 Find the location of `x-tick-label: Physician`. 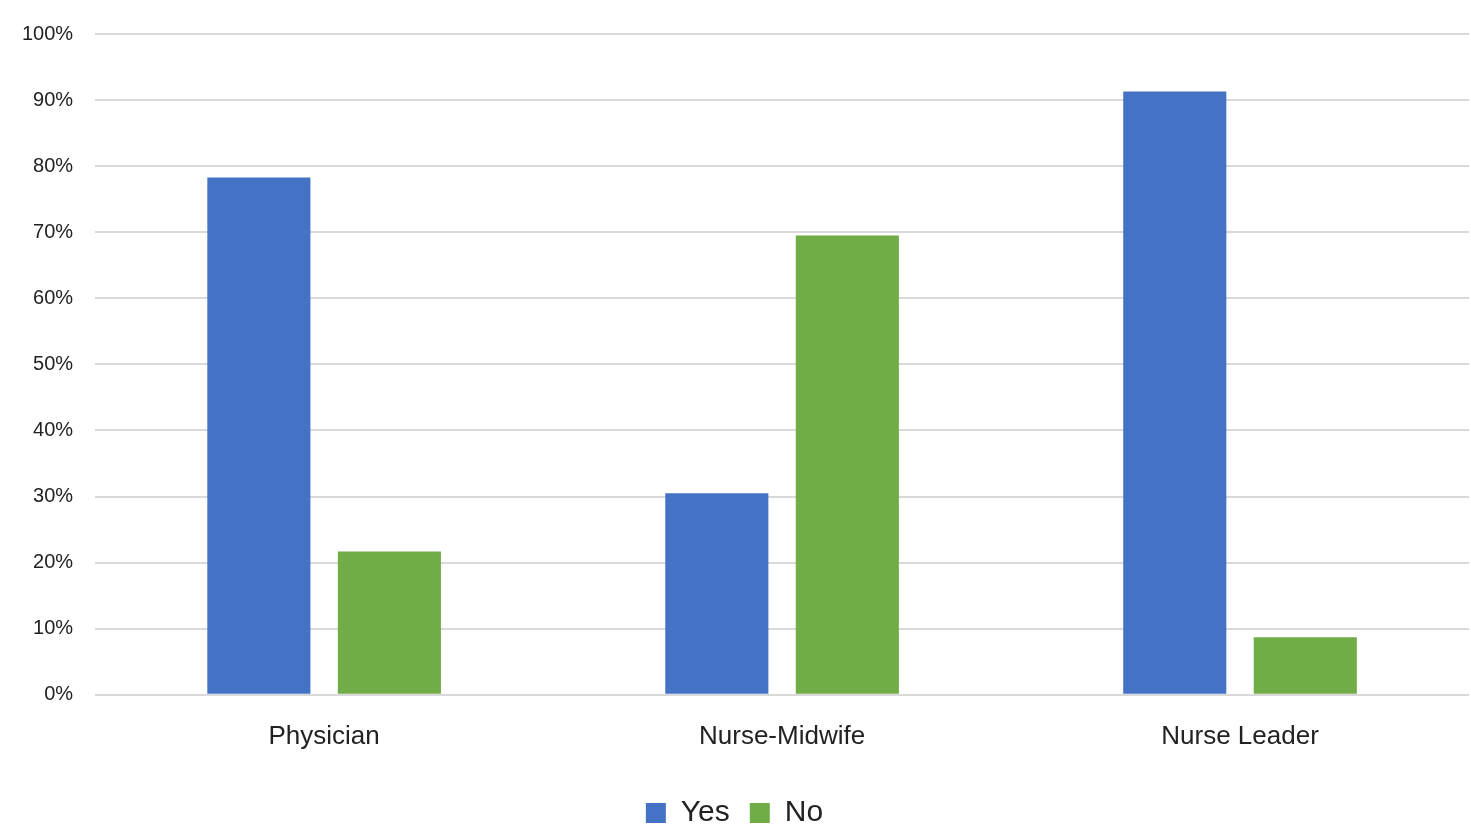

x-tick-label: Physician is located at coordinates (324, 734).